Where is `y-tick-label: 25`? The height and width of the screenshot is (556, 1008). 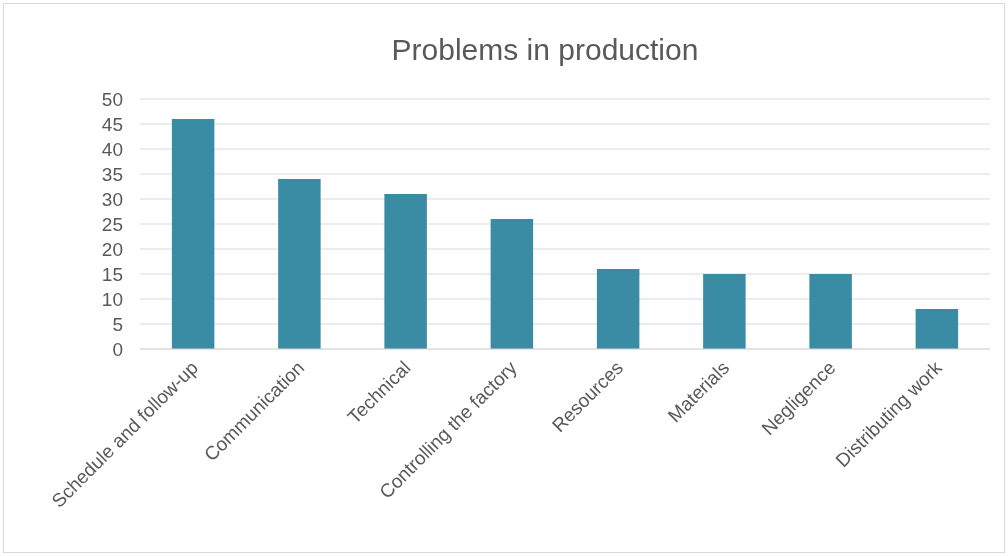
y-tick-label: 25 is located at coordinates (112, 224).